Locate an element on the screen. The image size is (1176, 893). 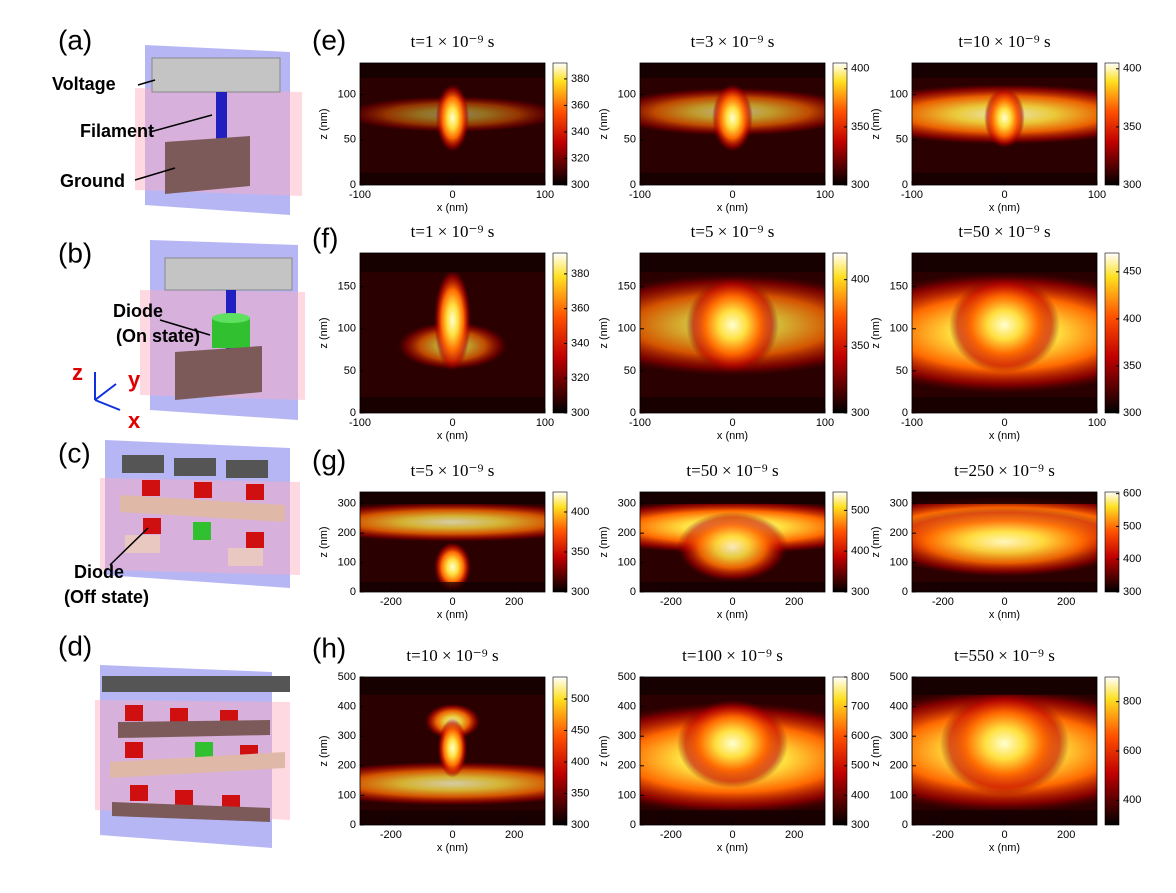
annotation: Ground is located at coordinates (92, 181).